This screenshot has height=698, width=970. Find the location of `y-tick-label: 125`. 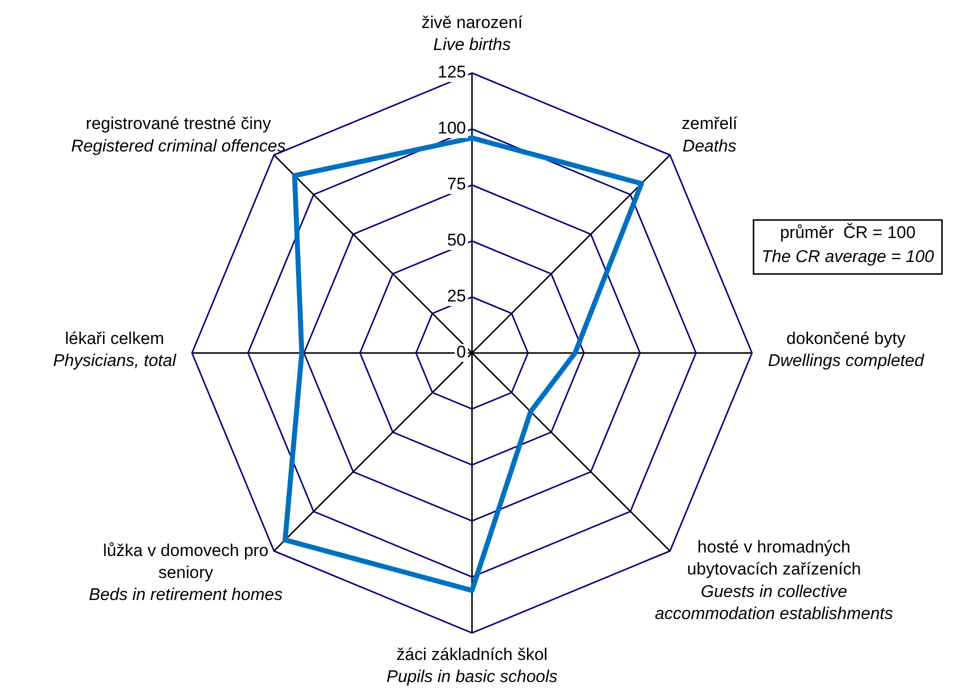

y-tick-label: 125 is located at coordinates (452, 72).